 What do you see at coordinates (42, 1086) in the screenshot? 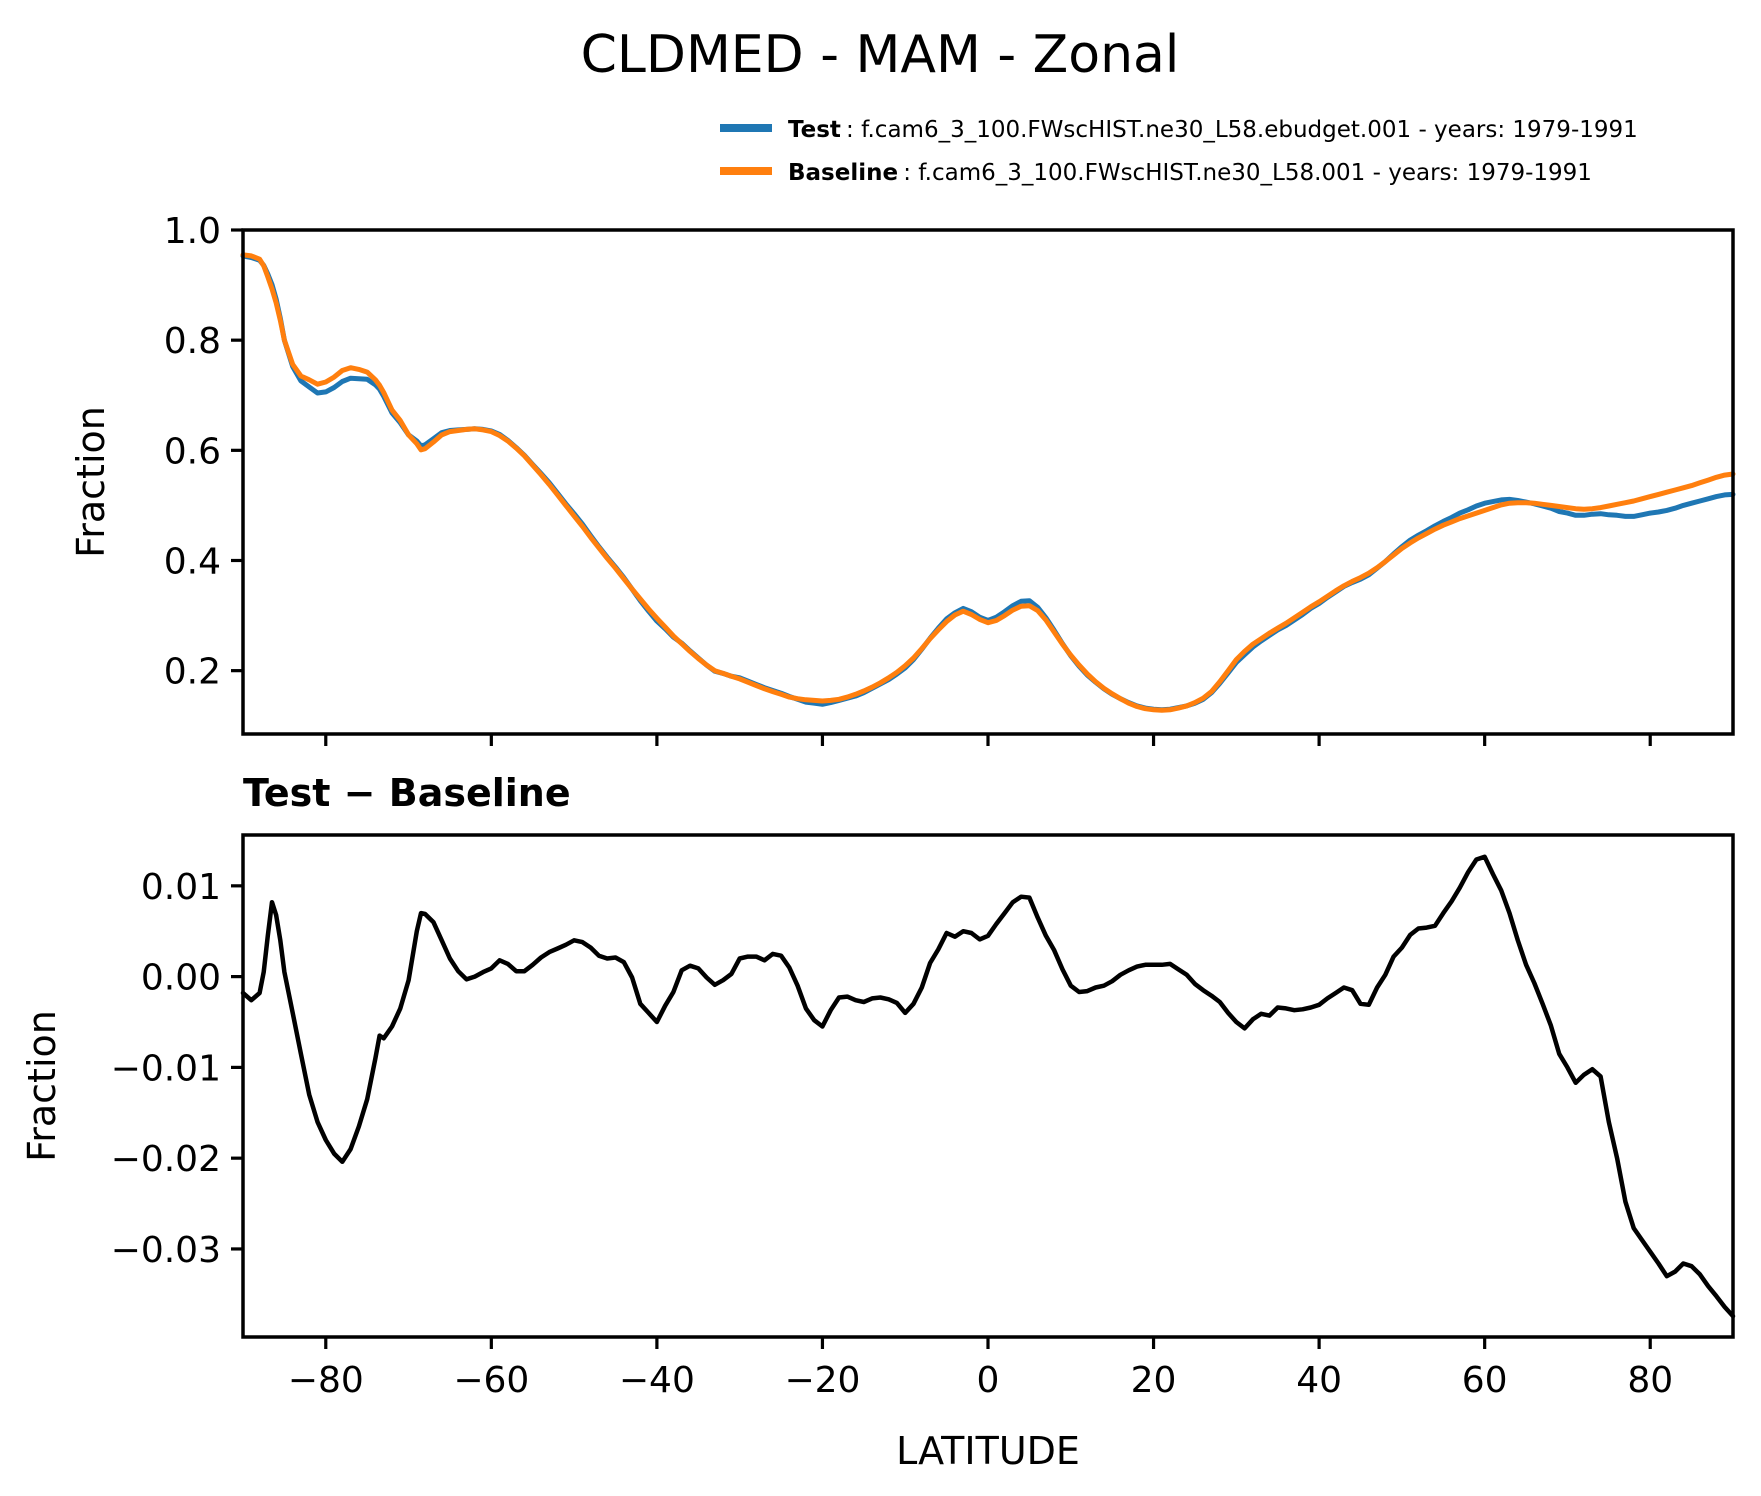
I see `bottom-y-axis-label: Fraction` at bounding box center [42, 1086].